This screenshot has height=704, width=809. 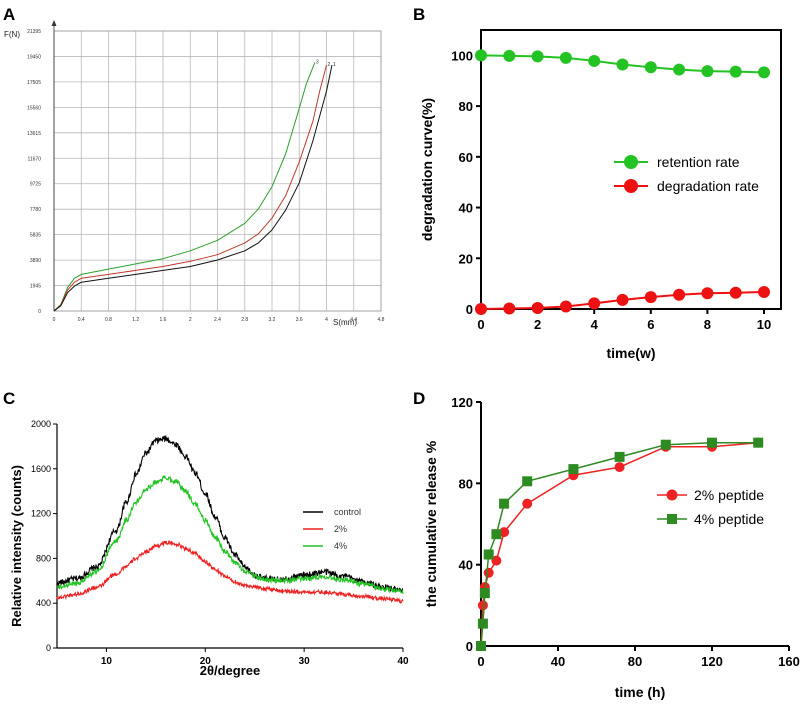 I want to click on y-tick-label: 17505, so click(x=34, y=83).